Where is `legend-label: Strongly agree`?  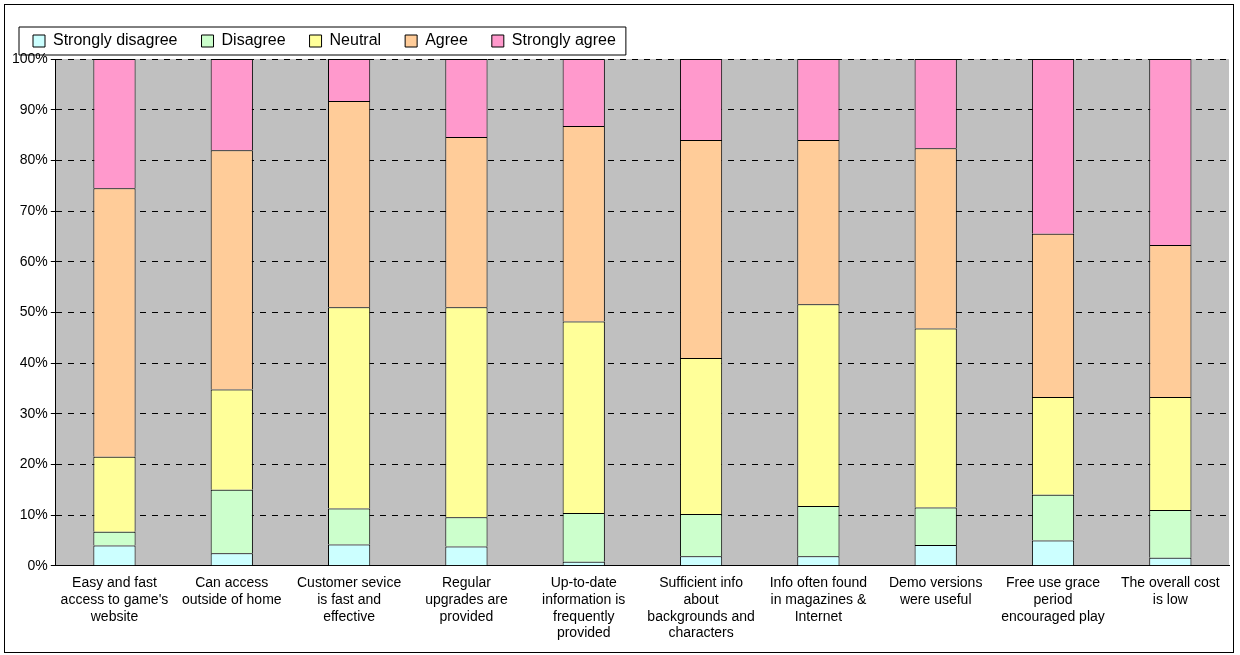
legend-label: Strongly agree is located at coordinates (563, 40).